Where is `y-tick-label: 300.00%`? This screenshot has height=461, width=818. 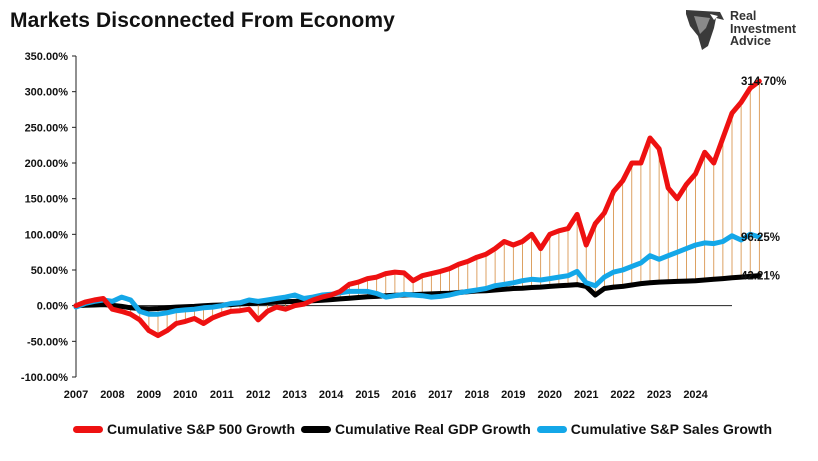 y-tick-label: 300.00% is located at coordinates (47, 93).